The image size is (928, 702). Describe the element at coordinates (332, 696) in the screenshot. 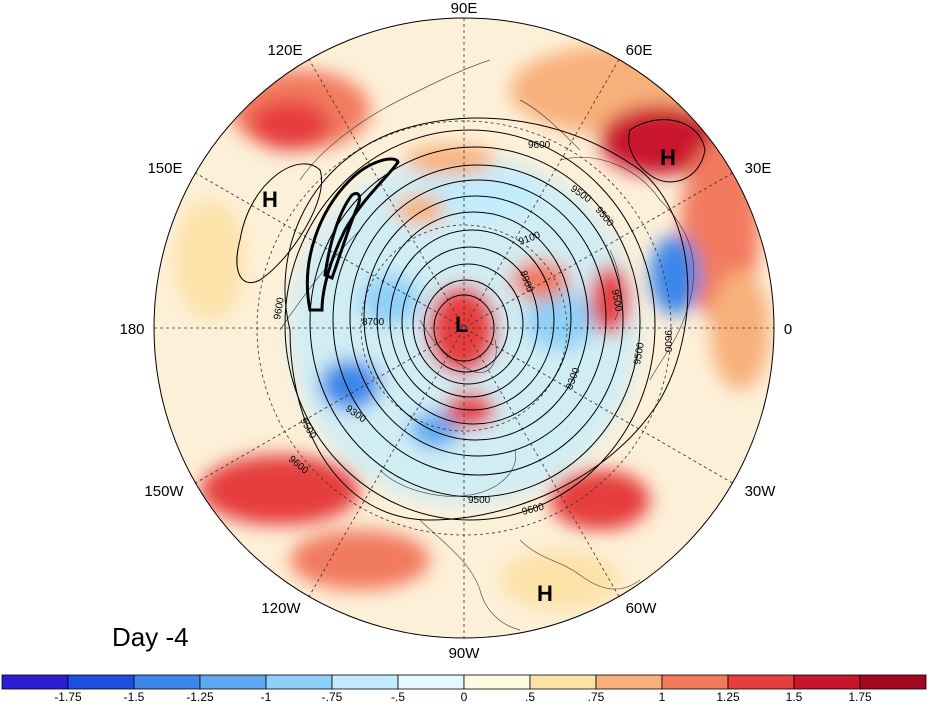

I see `colorbar-tick-label: -.75` at that location.